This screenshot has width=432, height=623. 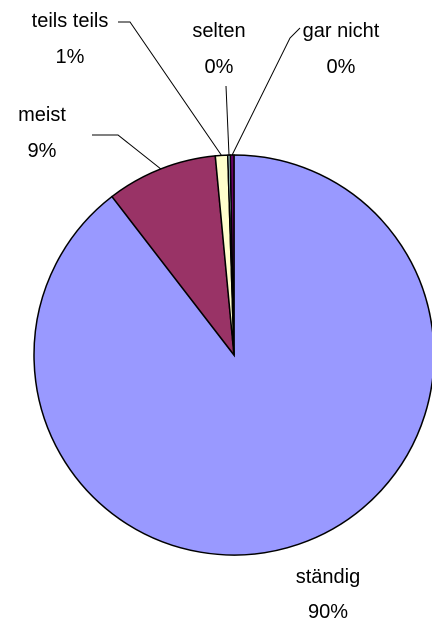 I want to click on label-selten: selten, so click(x=218, y=31).